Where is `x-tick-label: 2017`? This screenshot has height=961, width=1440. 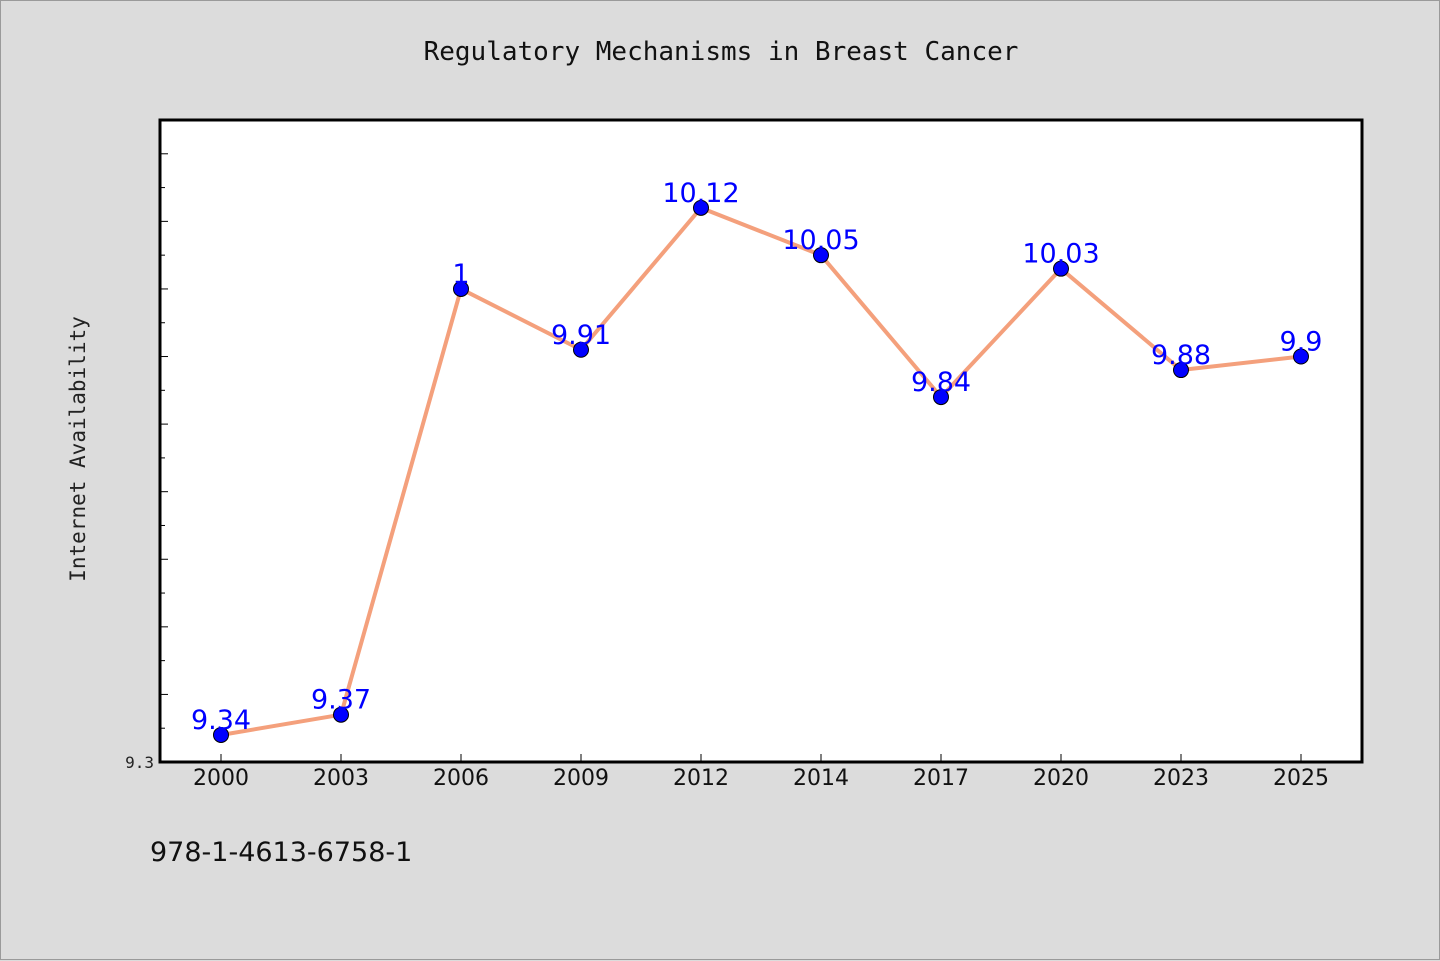
x-tick-label: 2017 is located at coordinates (941, 778).